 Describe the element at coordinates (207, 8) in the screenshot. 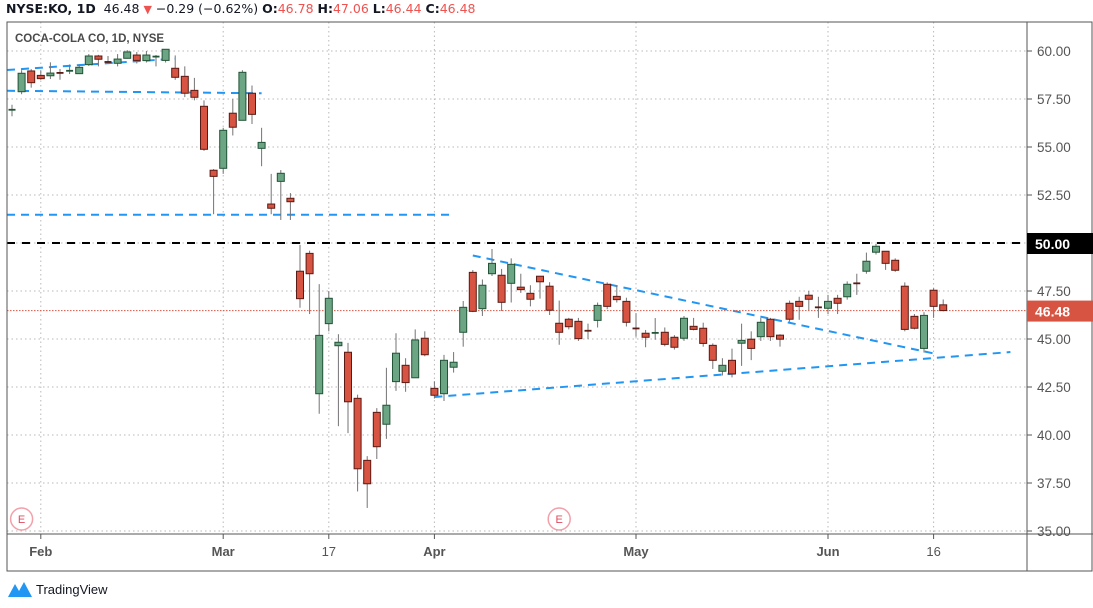

I see `price-change: −0.29 (−0.62%)` at that location.